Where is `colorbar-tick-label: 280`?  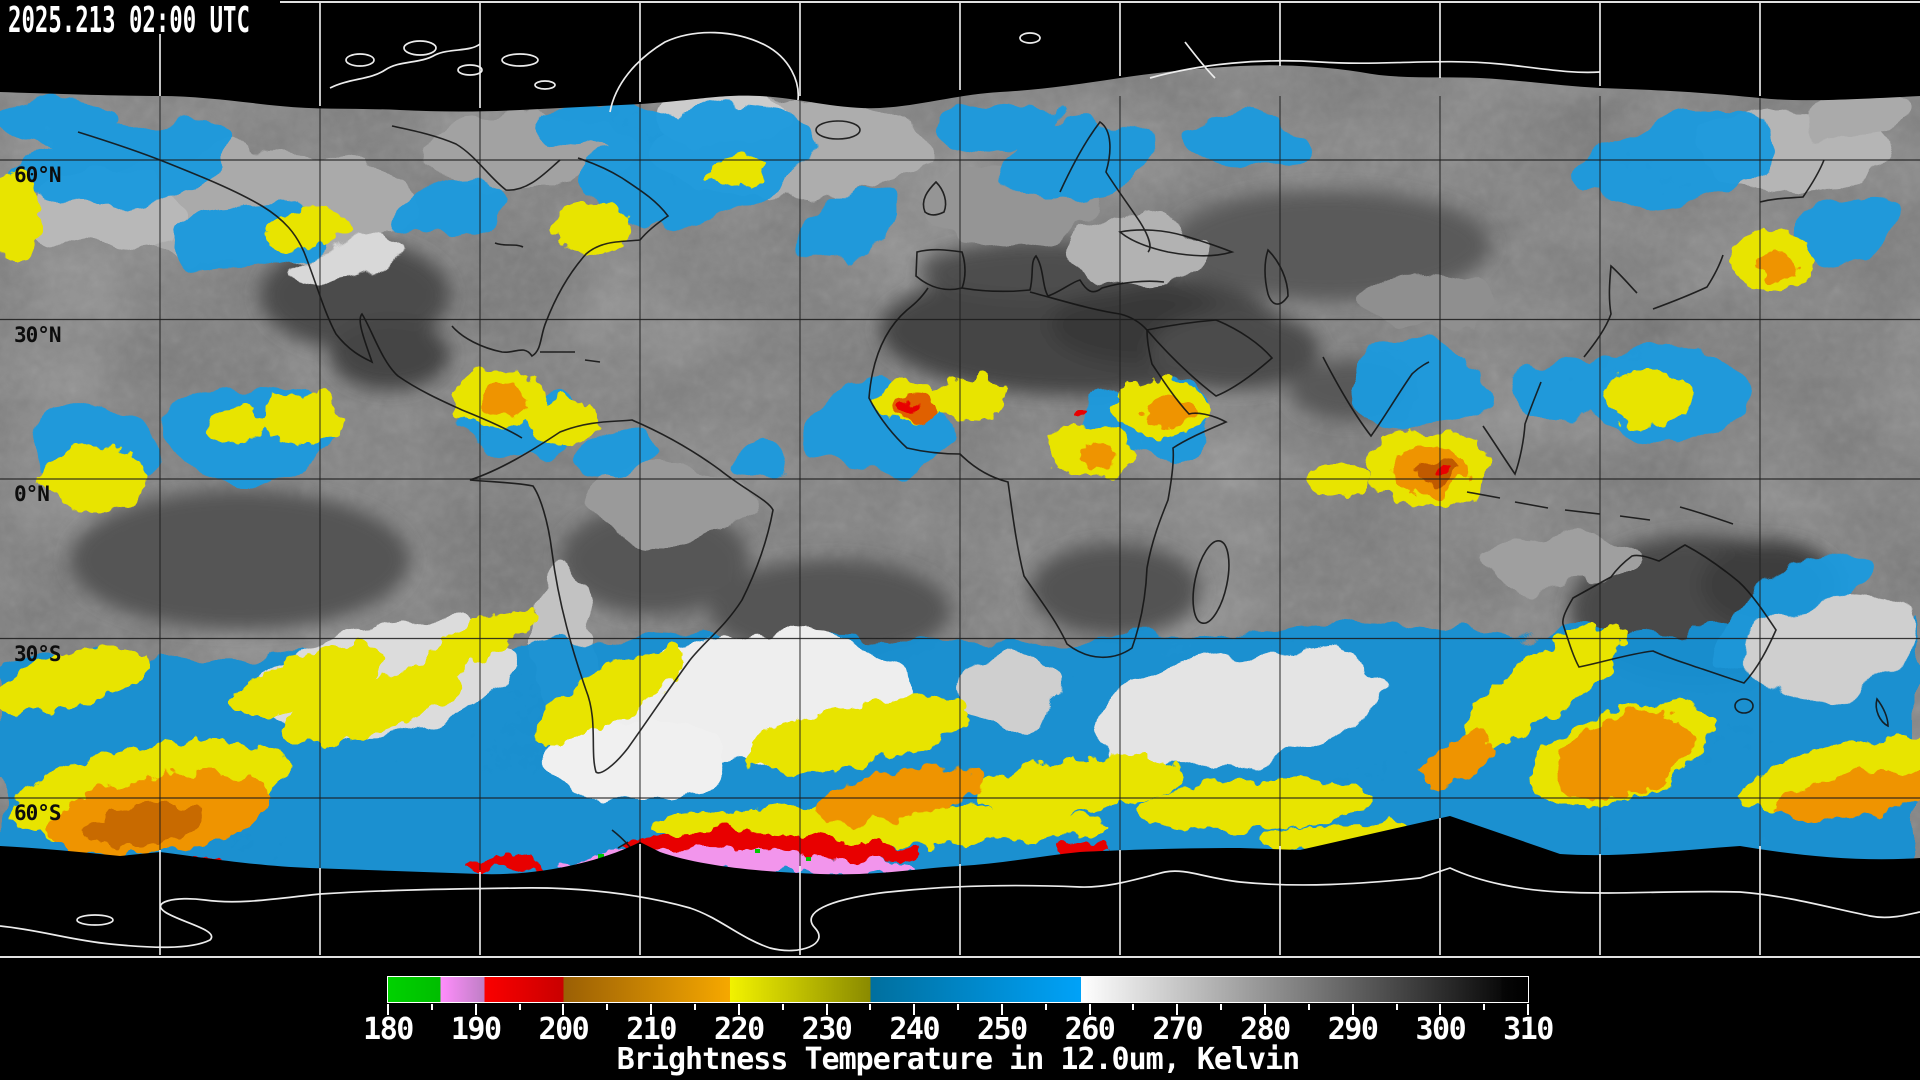 colorbar-tick-label: 280 is located at coordinates (1265, 1029).